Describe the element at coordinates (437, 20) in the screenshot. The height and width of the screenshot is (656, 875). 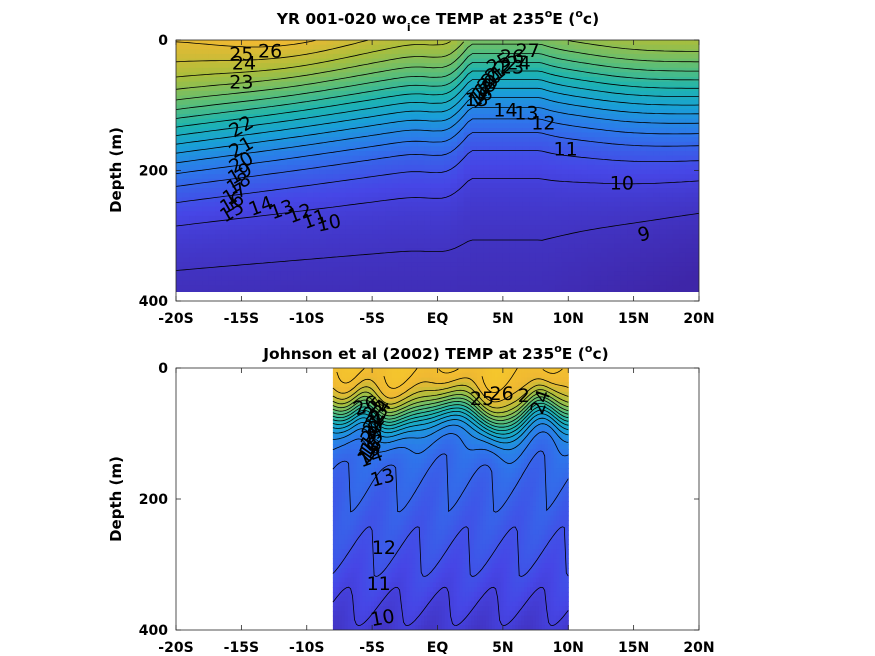
I see `panel-title: YR 001-020 woice TEMP at 235oE (oc)` at that location.